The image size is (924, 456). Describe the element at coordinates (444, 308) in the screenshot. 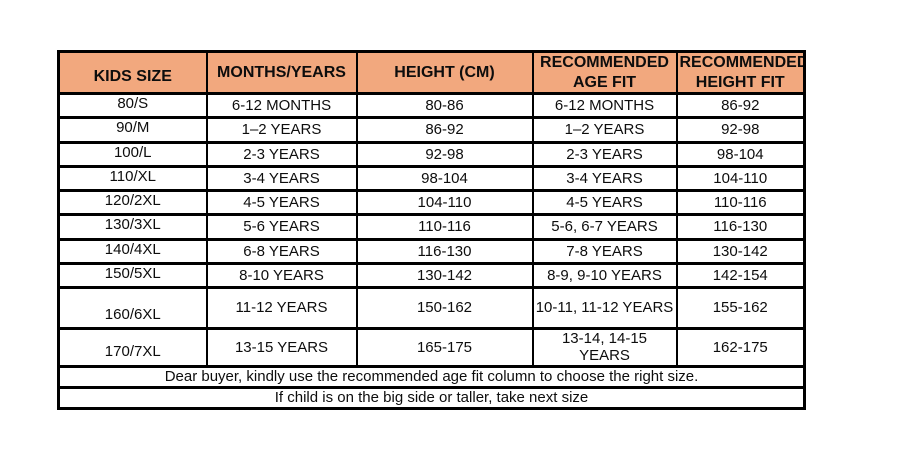

I see `height-cm-cell: 150-162` at that location.